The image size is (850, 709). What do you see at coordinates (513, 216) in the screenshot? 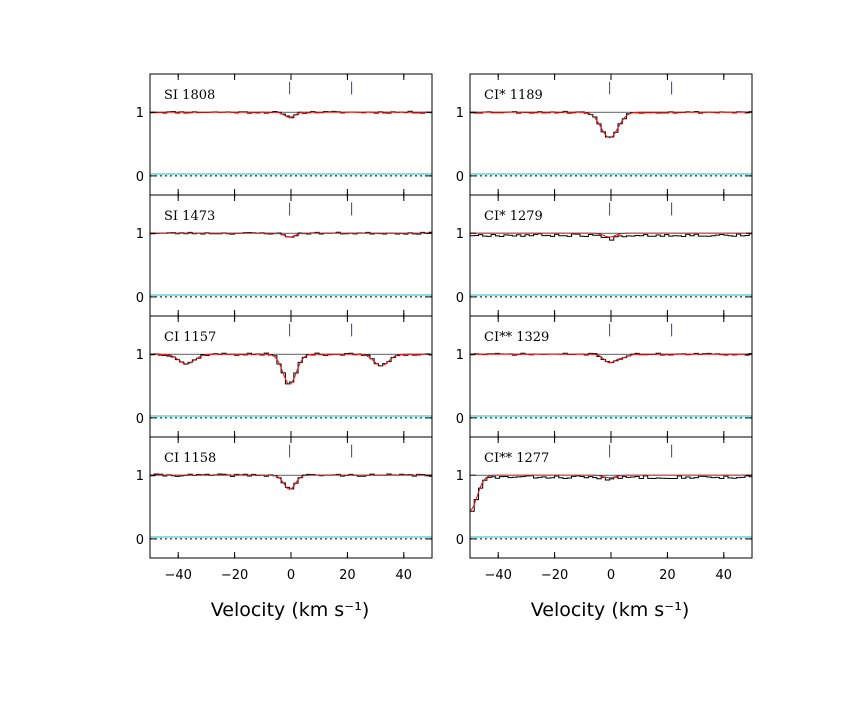
I see `panel-label: CI* 1279` at bounding box center [513, 216].